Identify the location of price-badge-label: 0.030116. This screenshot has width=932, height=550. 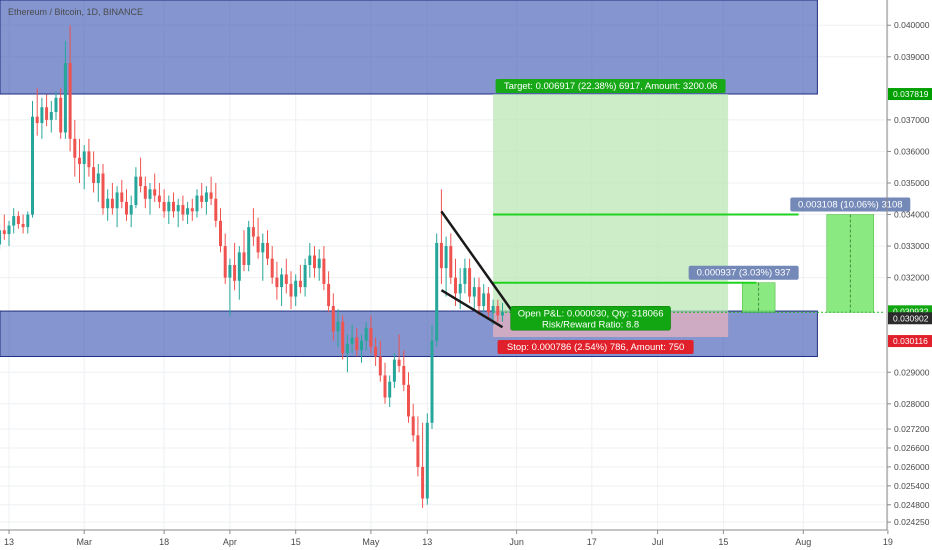
(910, 341).